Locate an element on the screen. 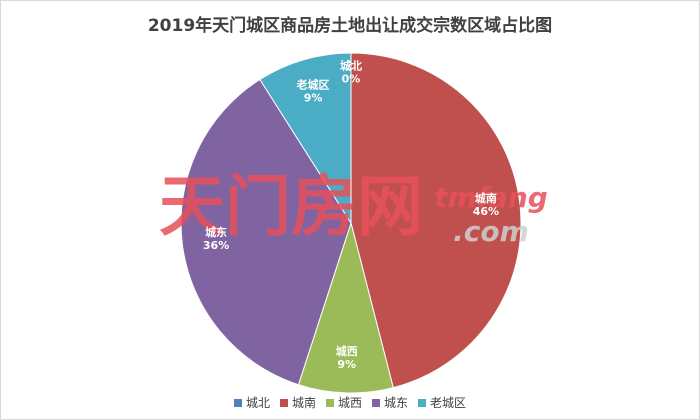 This screenshot has height=420, width=700. slice-label-0: 城北 0% is located at coordinates (351, 71).